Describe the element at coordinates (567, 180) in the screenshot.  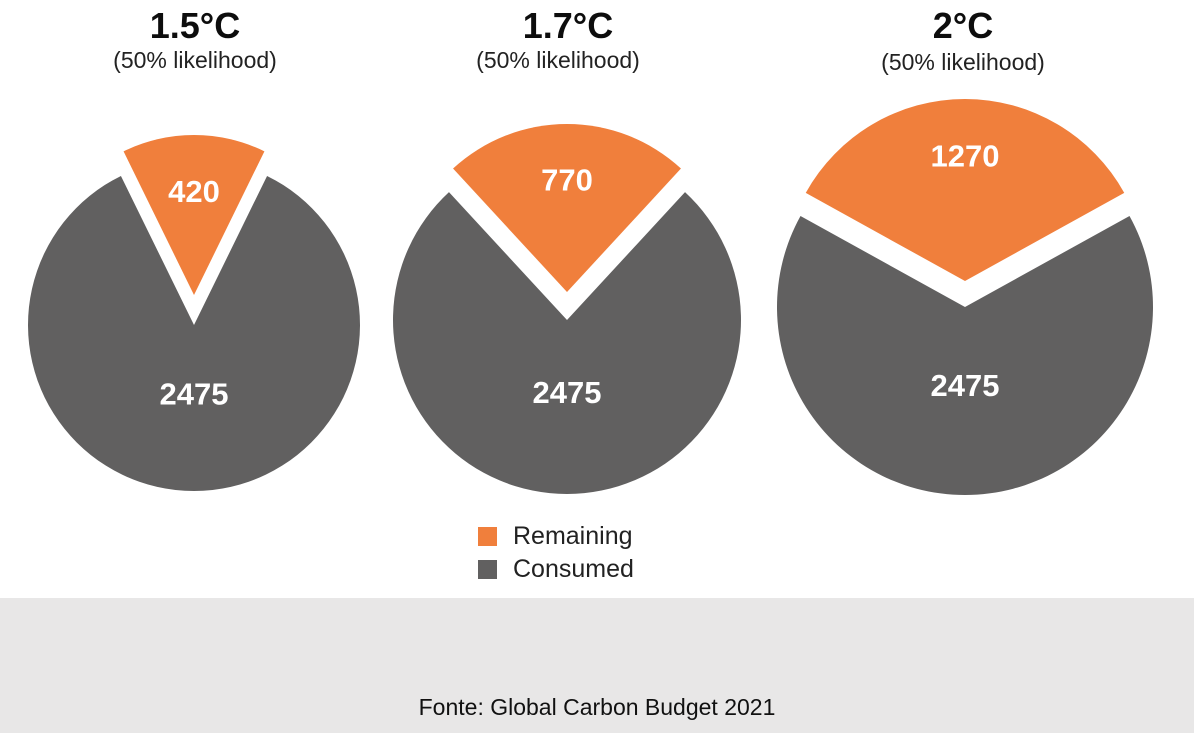
I see `pie-2-remaining-label: 770` at that location.